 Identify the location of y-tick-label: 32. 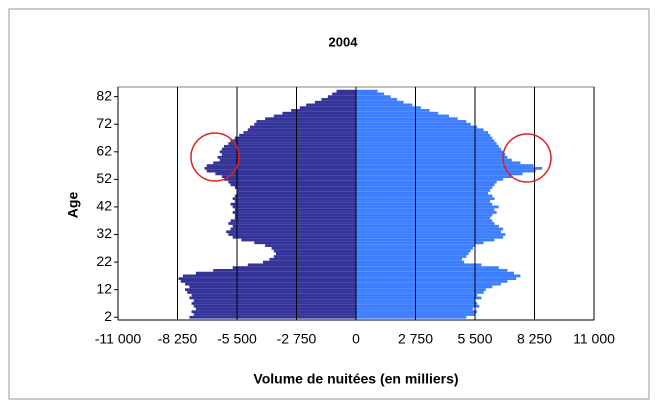
(104, 233).